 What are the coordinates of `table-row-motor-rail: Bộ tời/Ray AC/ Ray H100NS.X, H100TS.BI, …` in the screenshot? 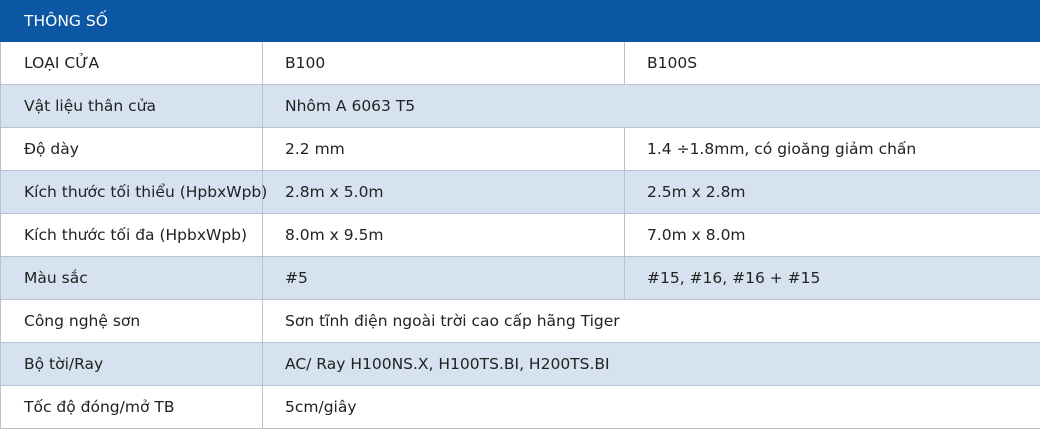 It's located at (520, 364).